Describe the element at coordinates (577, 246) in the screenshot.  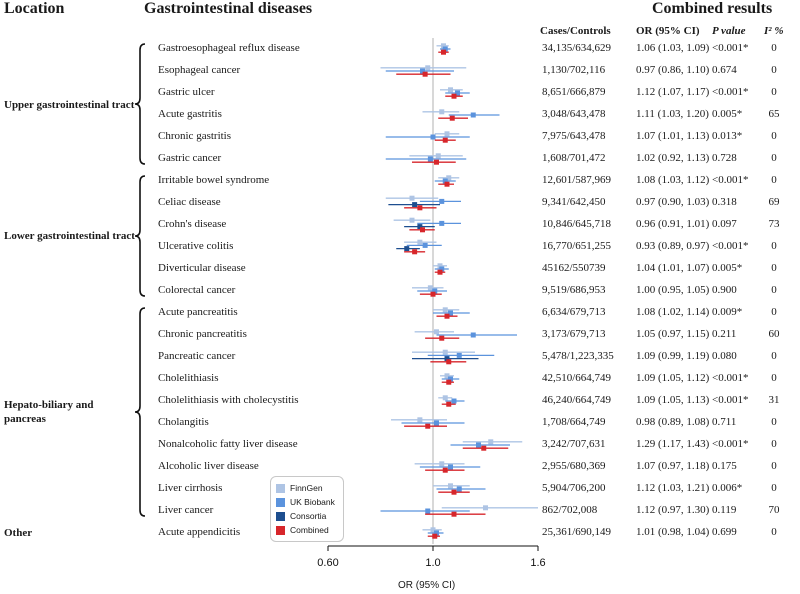
I see `cases-controls: 16,770/651,255` at that location.